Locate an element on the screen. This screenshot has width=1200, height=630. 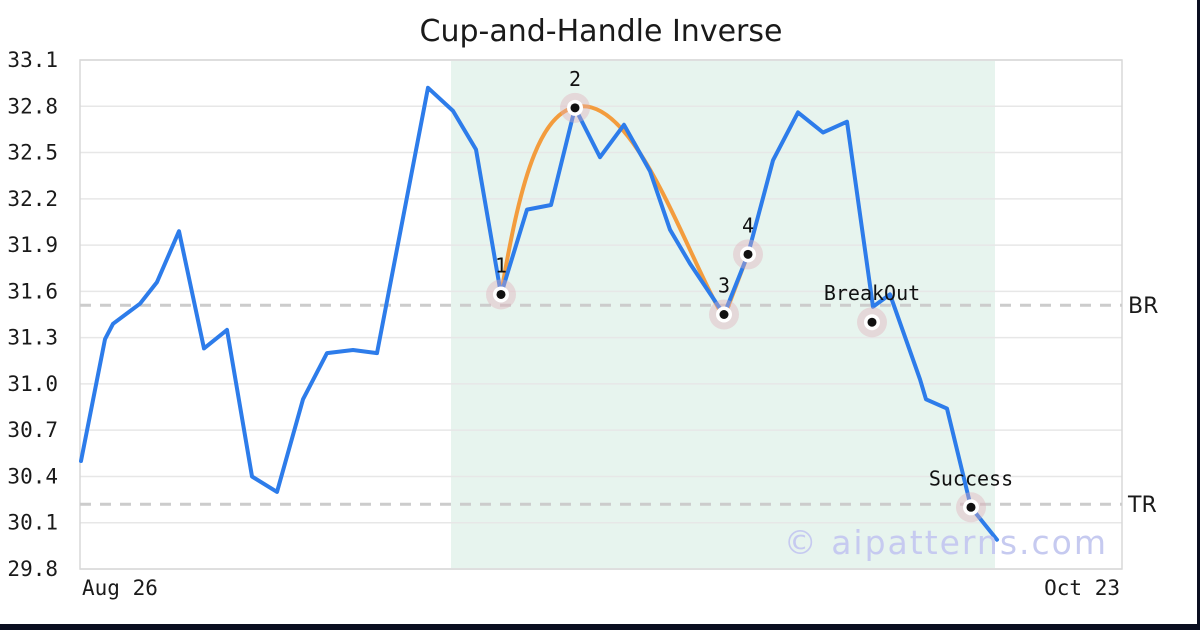
pattern-overlay-line is located at coordinates (624, 212).